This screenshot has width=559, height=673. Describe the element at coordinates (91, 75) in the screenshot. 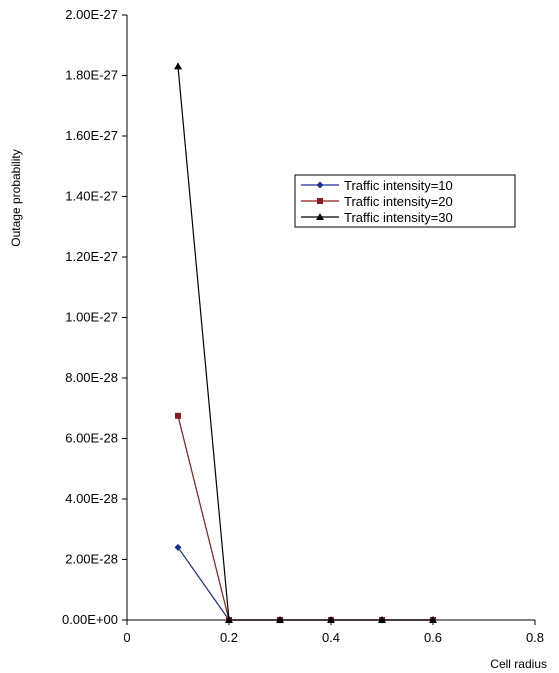

I see `y-tick-label: 1.80E-27` at that location.